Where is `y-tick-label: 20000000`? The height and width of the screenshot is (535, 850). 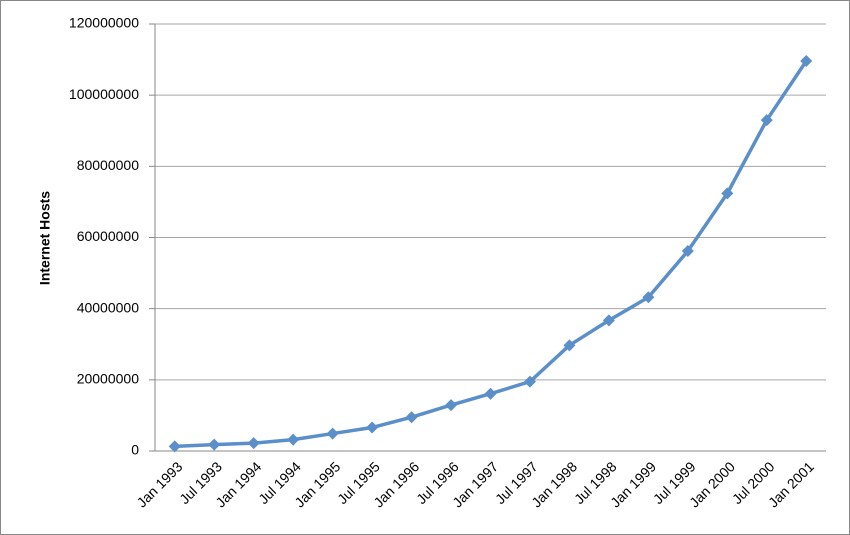
y-tick-label: 20000000 is located at coordinates (108, 379).